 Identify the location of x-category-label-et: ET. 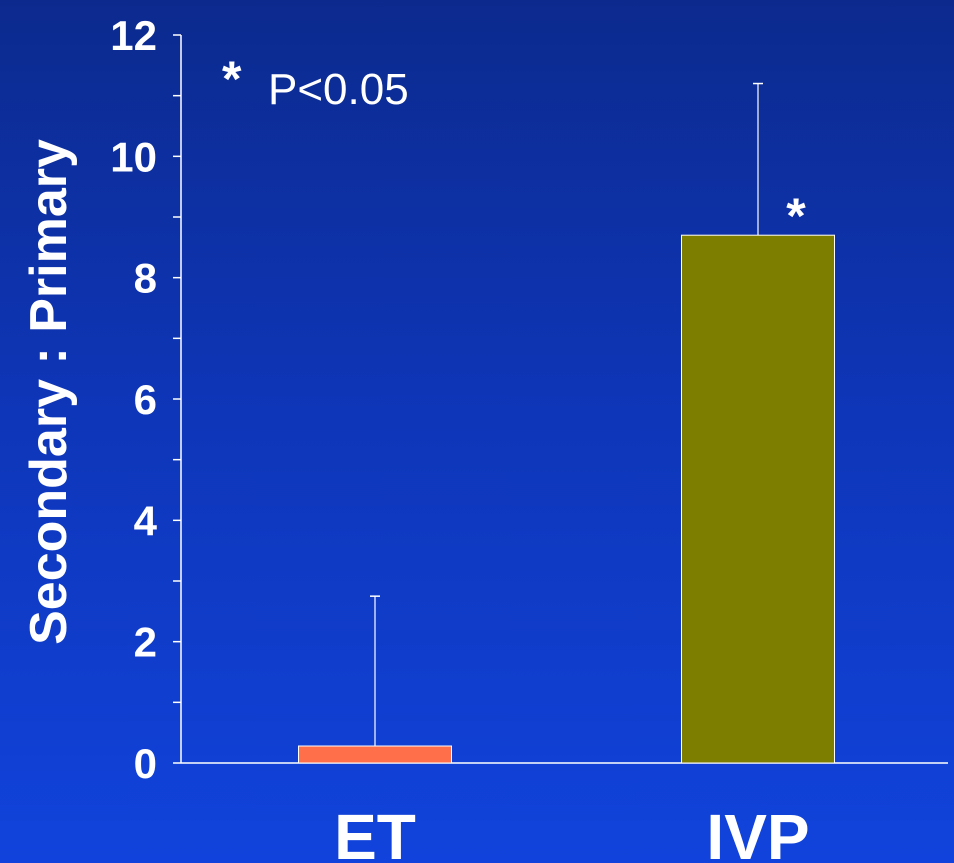
(375, 832).